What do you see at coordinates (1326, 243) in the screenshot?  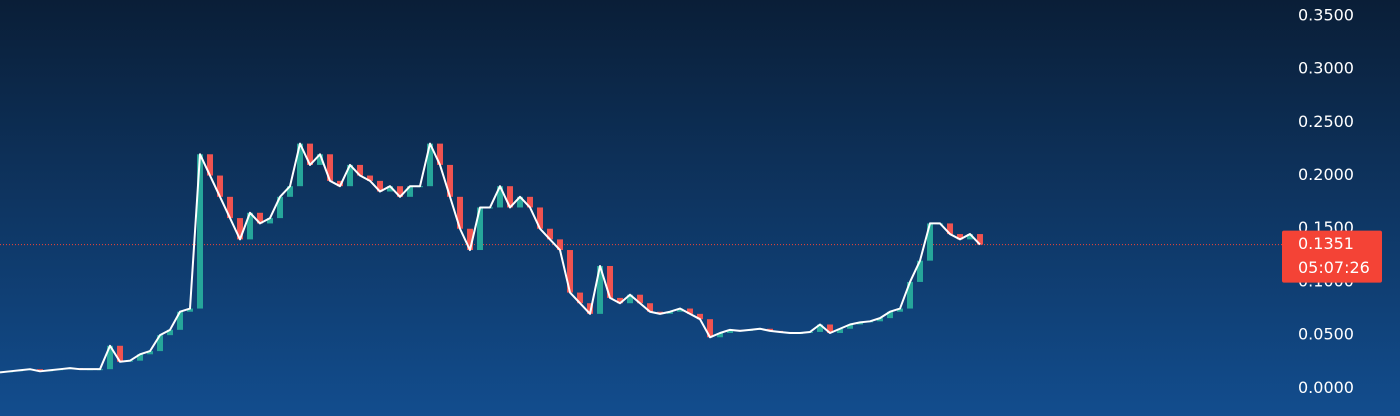 I see `price-label: 0.1351` at bounding box center [1326, 243].